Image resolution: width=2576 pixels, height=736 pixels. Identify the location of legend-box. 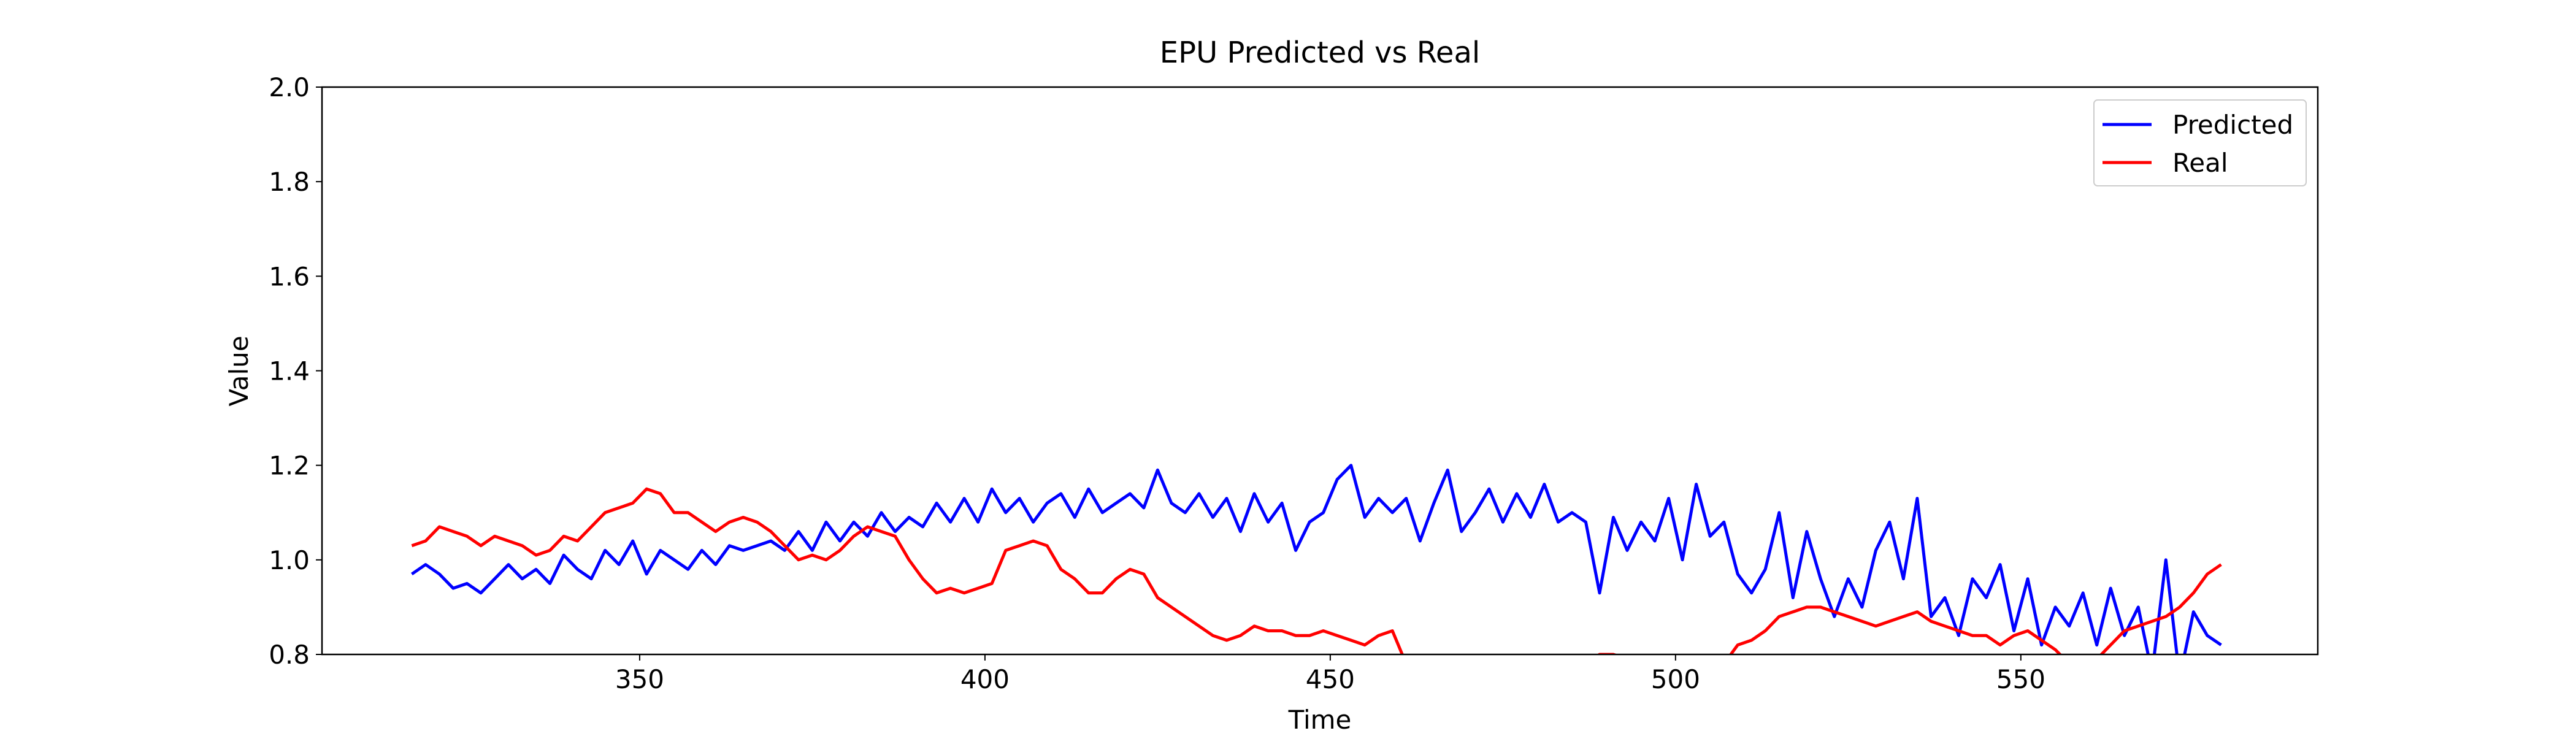
(2200, 142).